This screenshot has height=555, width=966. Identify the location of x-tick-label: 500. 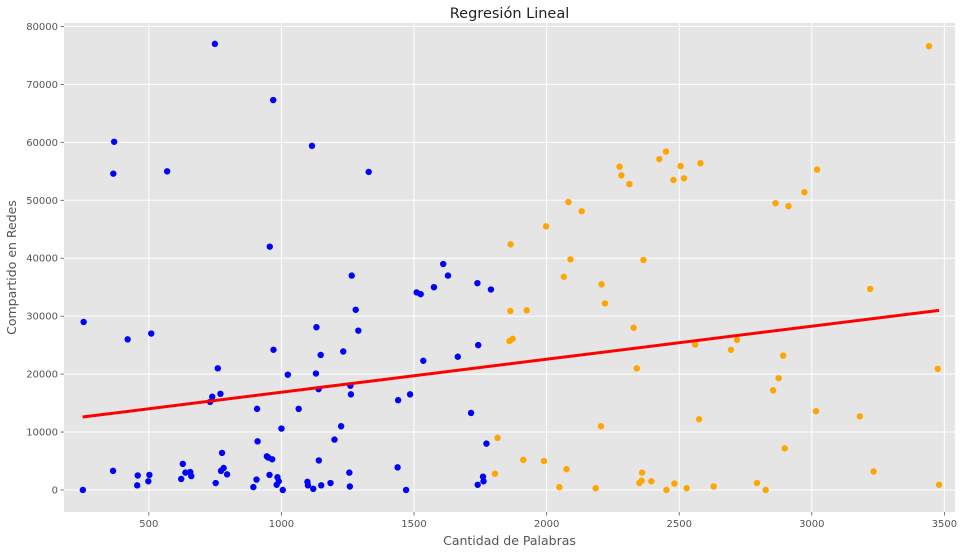
(148, 524).